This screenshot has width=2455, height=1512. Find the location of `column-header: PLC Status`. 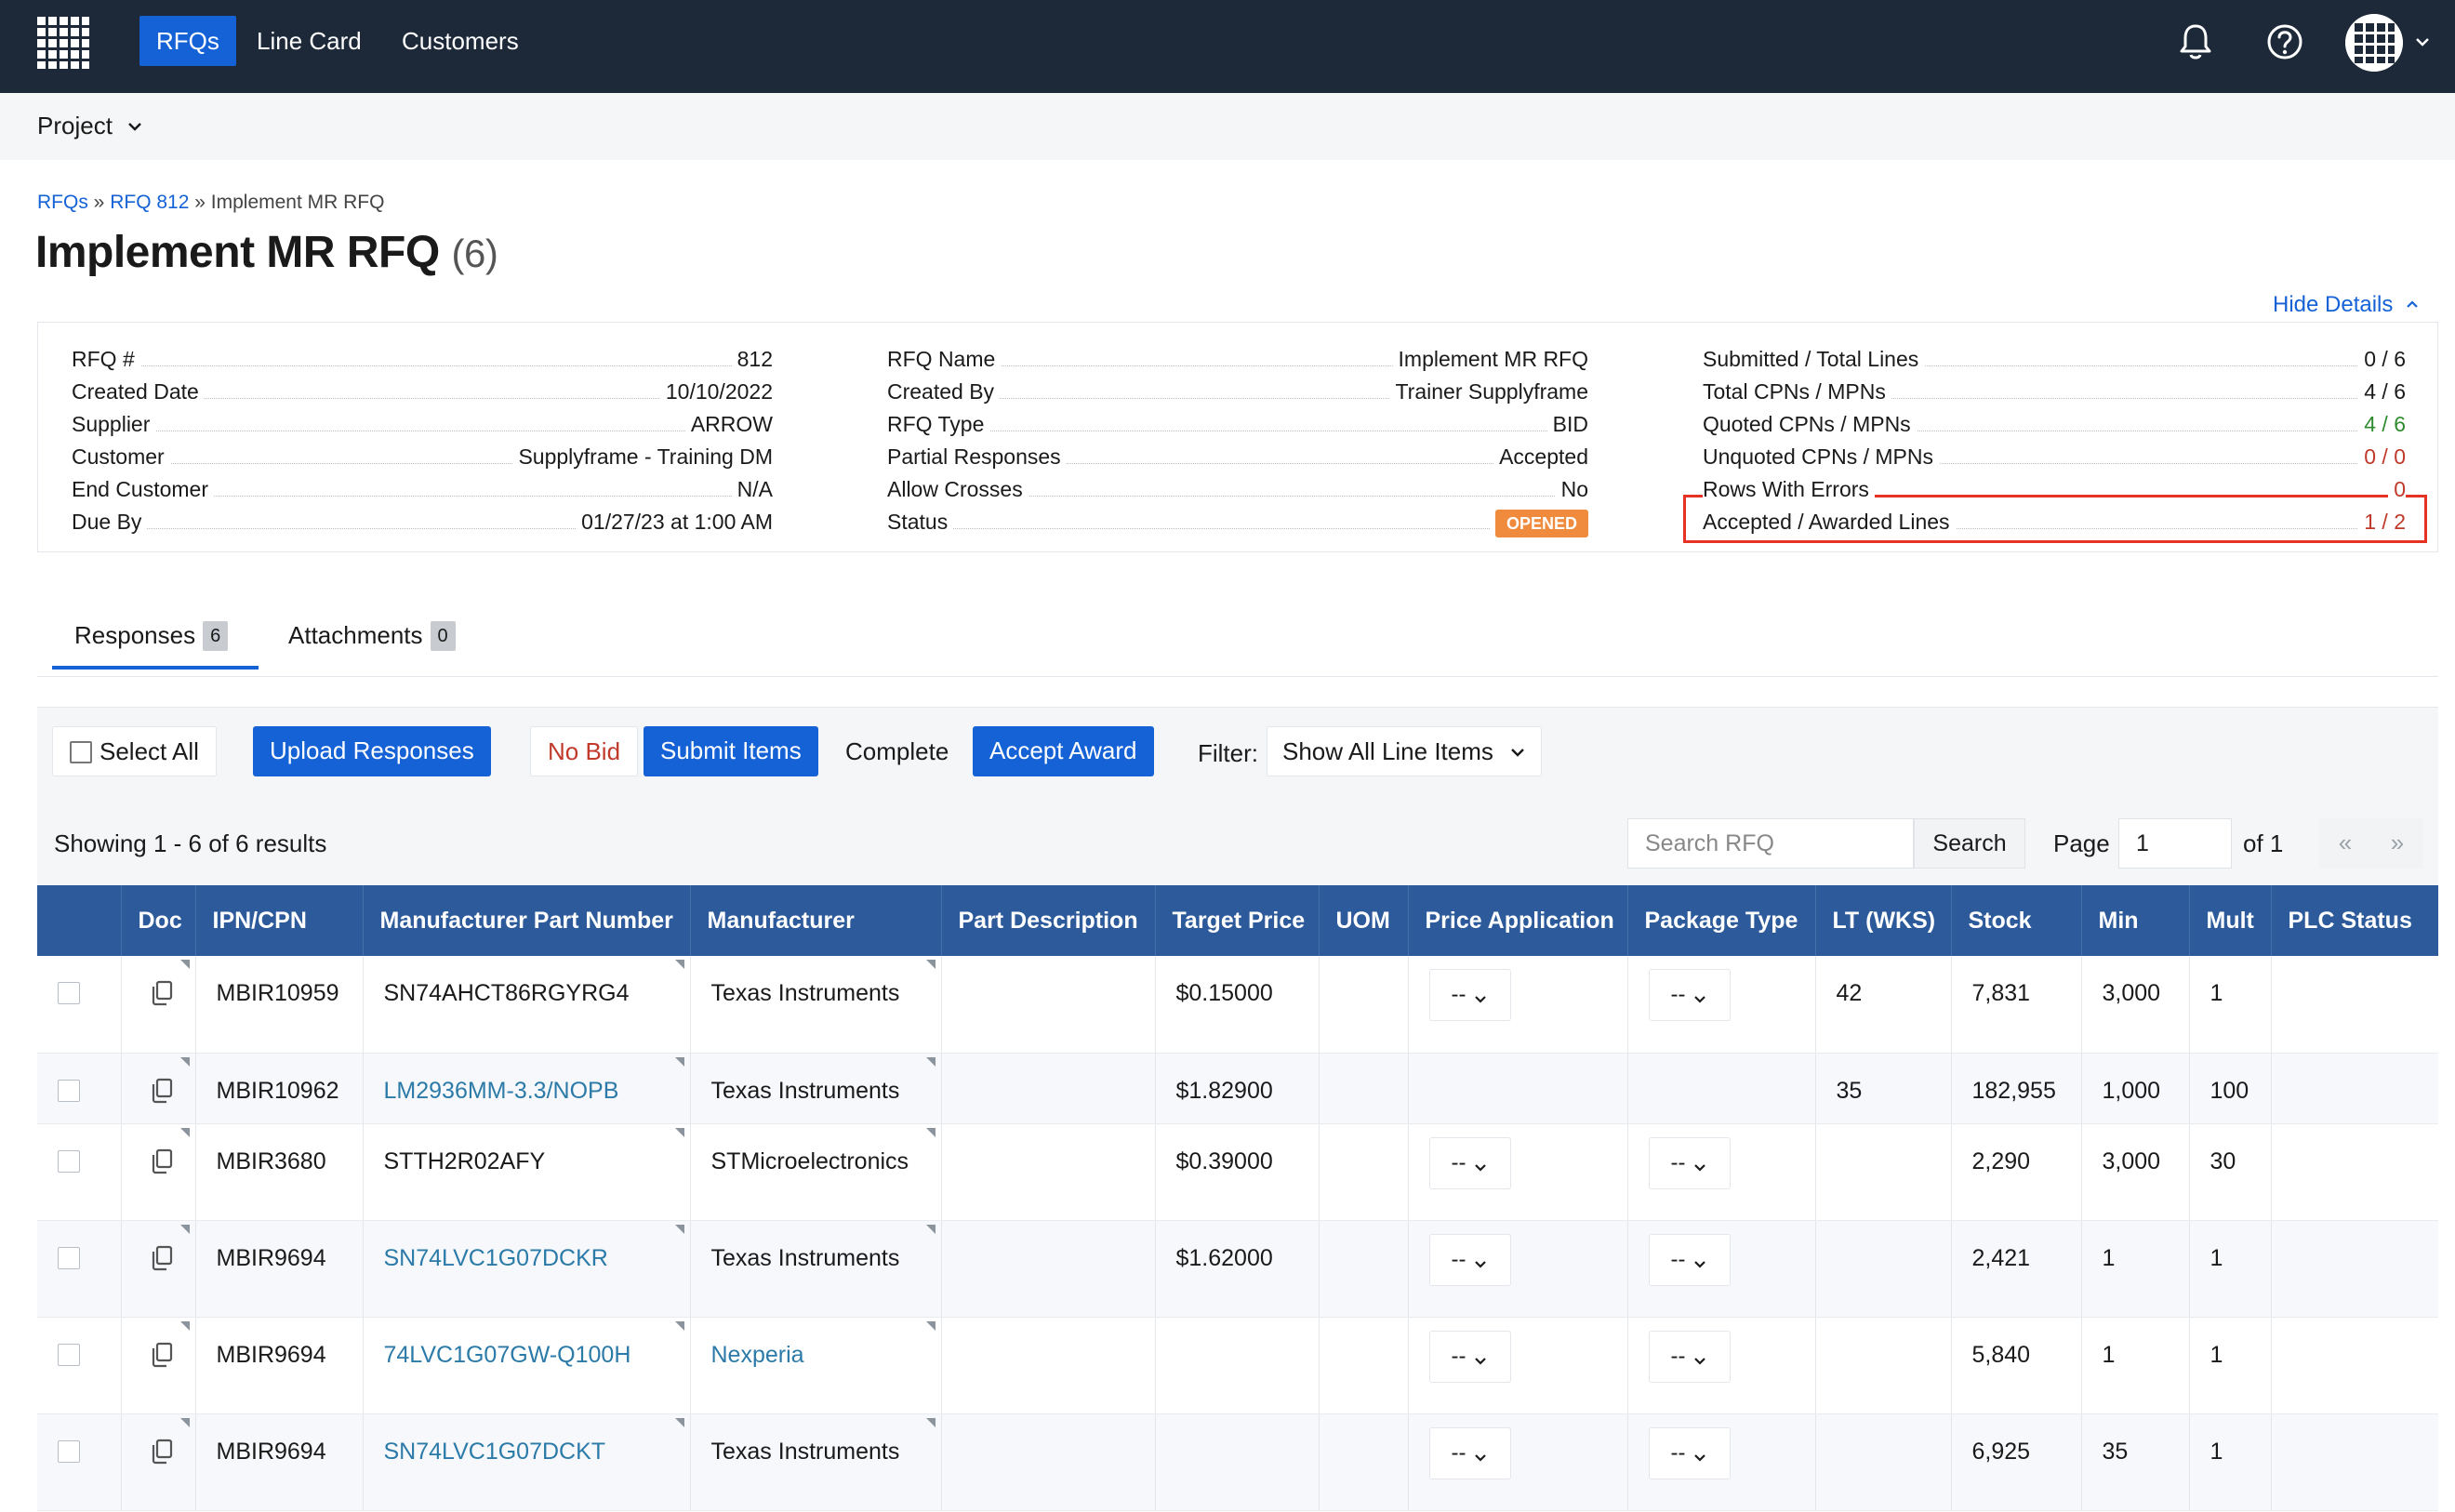

column-header: PLC Status is located at coordinates (2354, 920).